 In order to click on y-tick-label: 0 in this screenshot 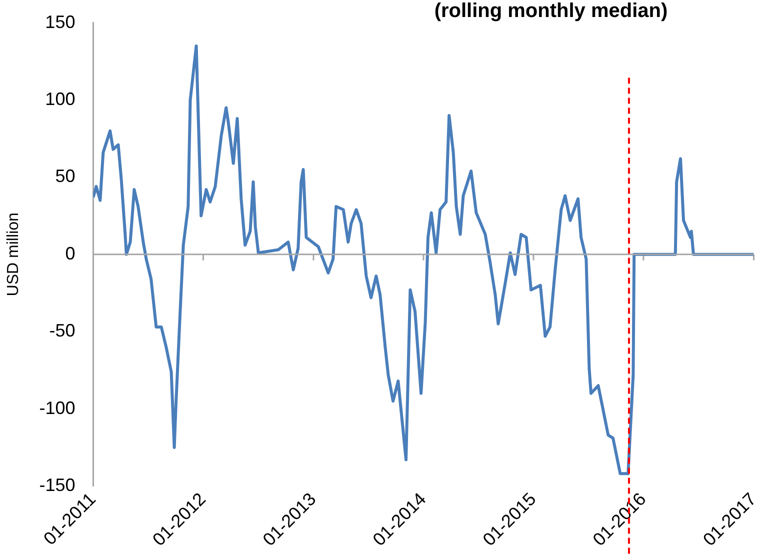, I will do `click(70, 253)`.